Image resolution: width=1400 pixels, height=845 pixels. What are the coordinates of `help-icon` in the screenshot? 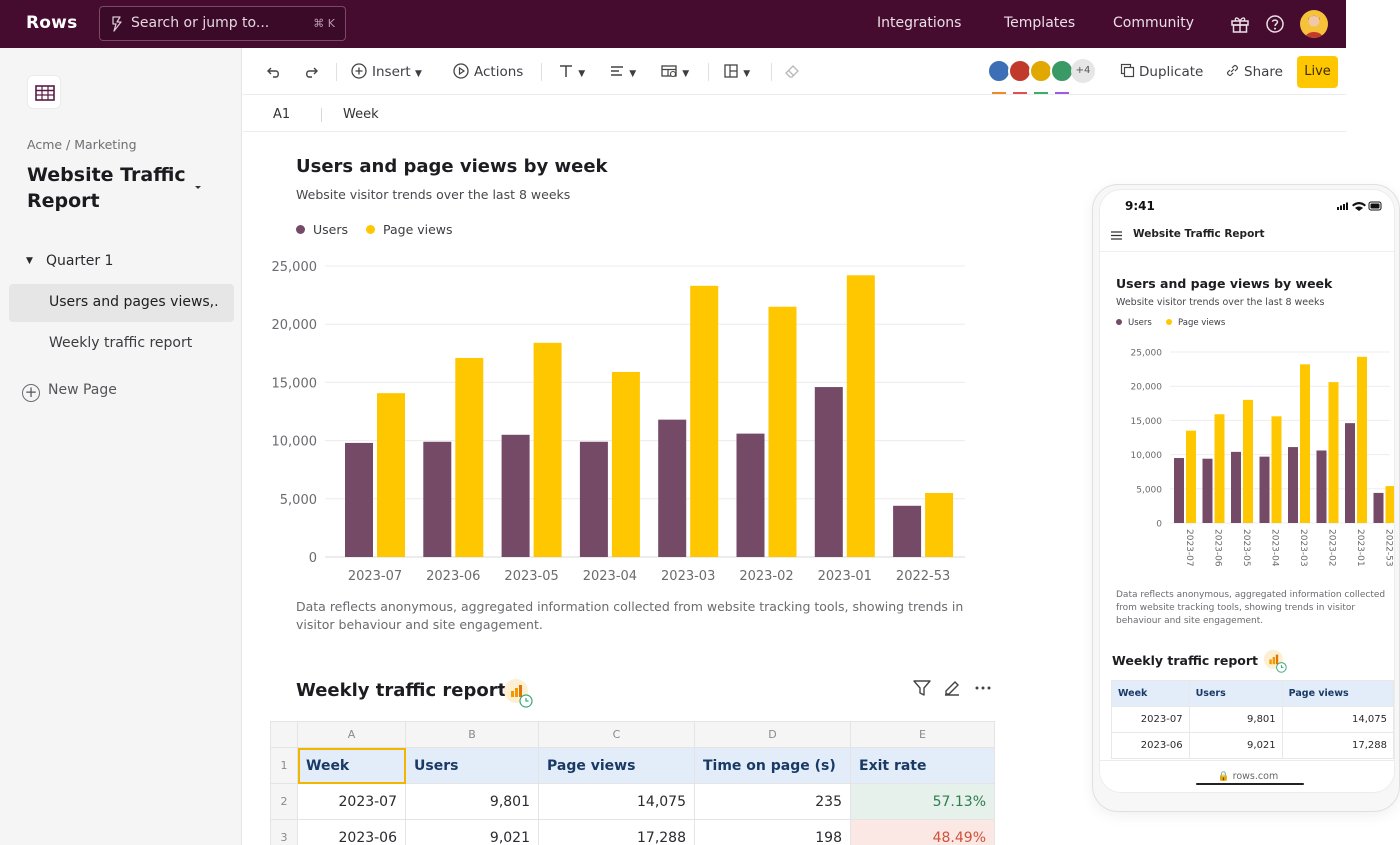 It's located at (1275, 24).